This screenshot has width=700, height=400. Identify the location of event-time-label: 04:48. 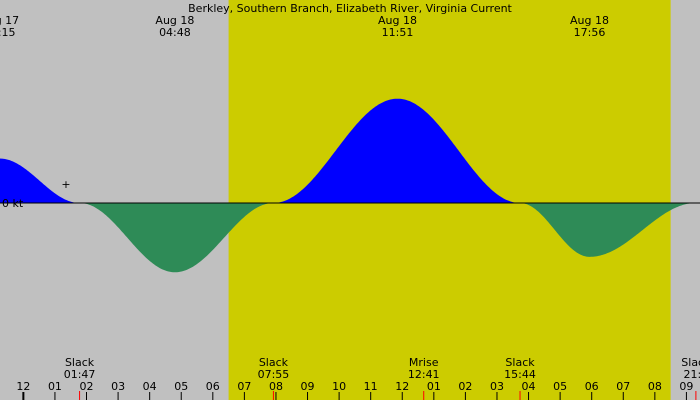
(175, 32).